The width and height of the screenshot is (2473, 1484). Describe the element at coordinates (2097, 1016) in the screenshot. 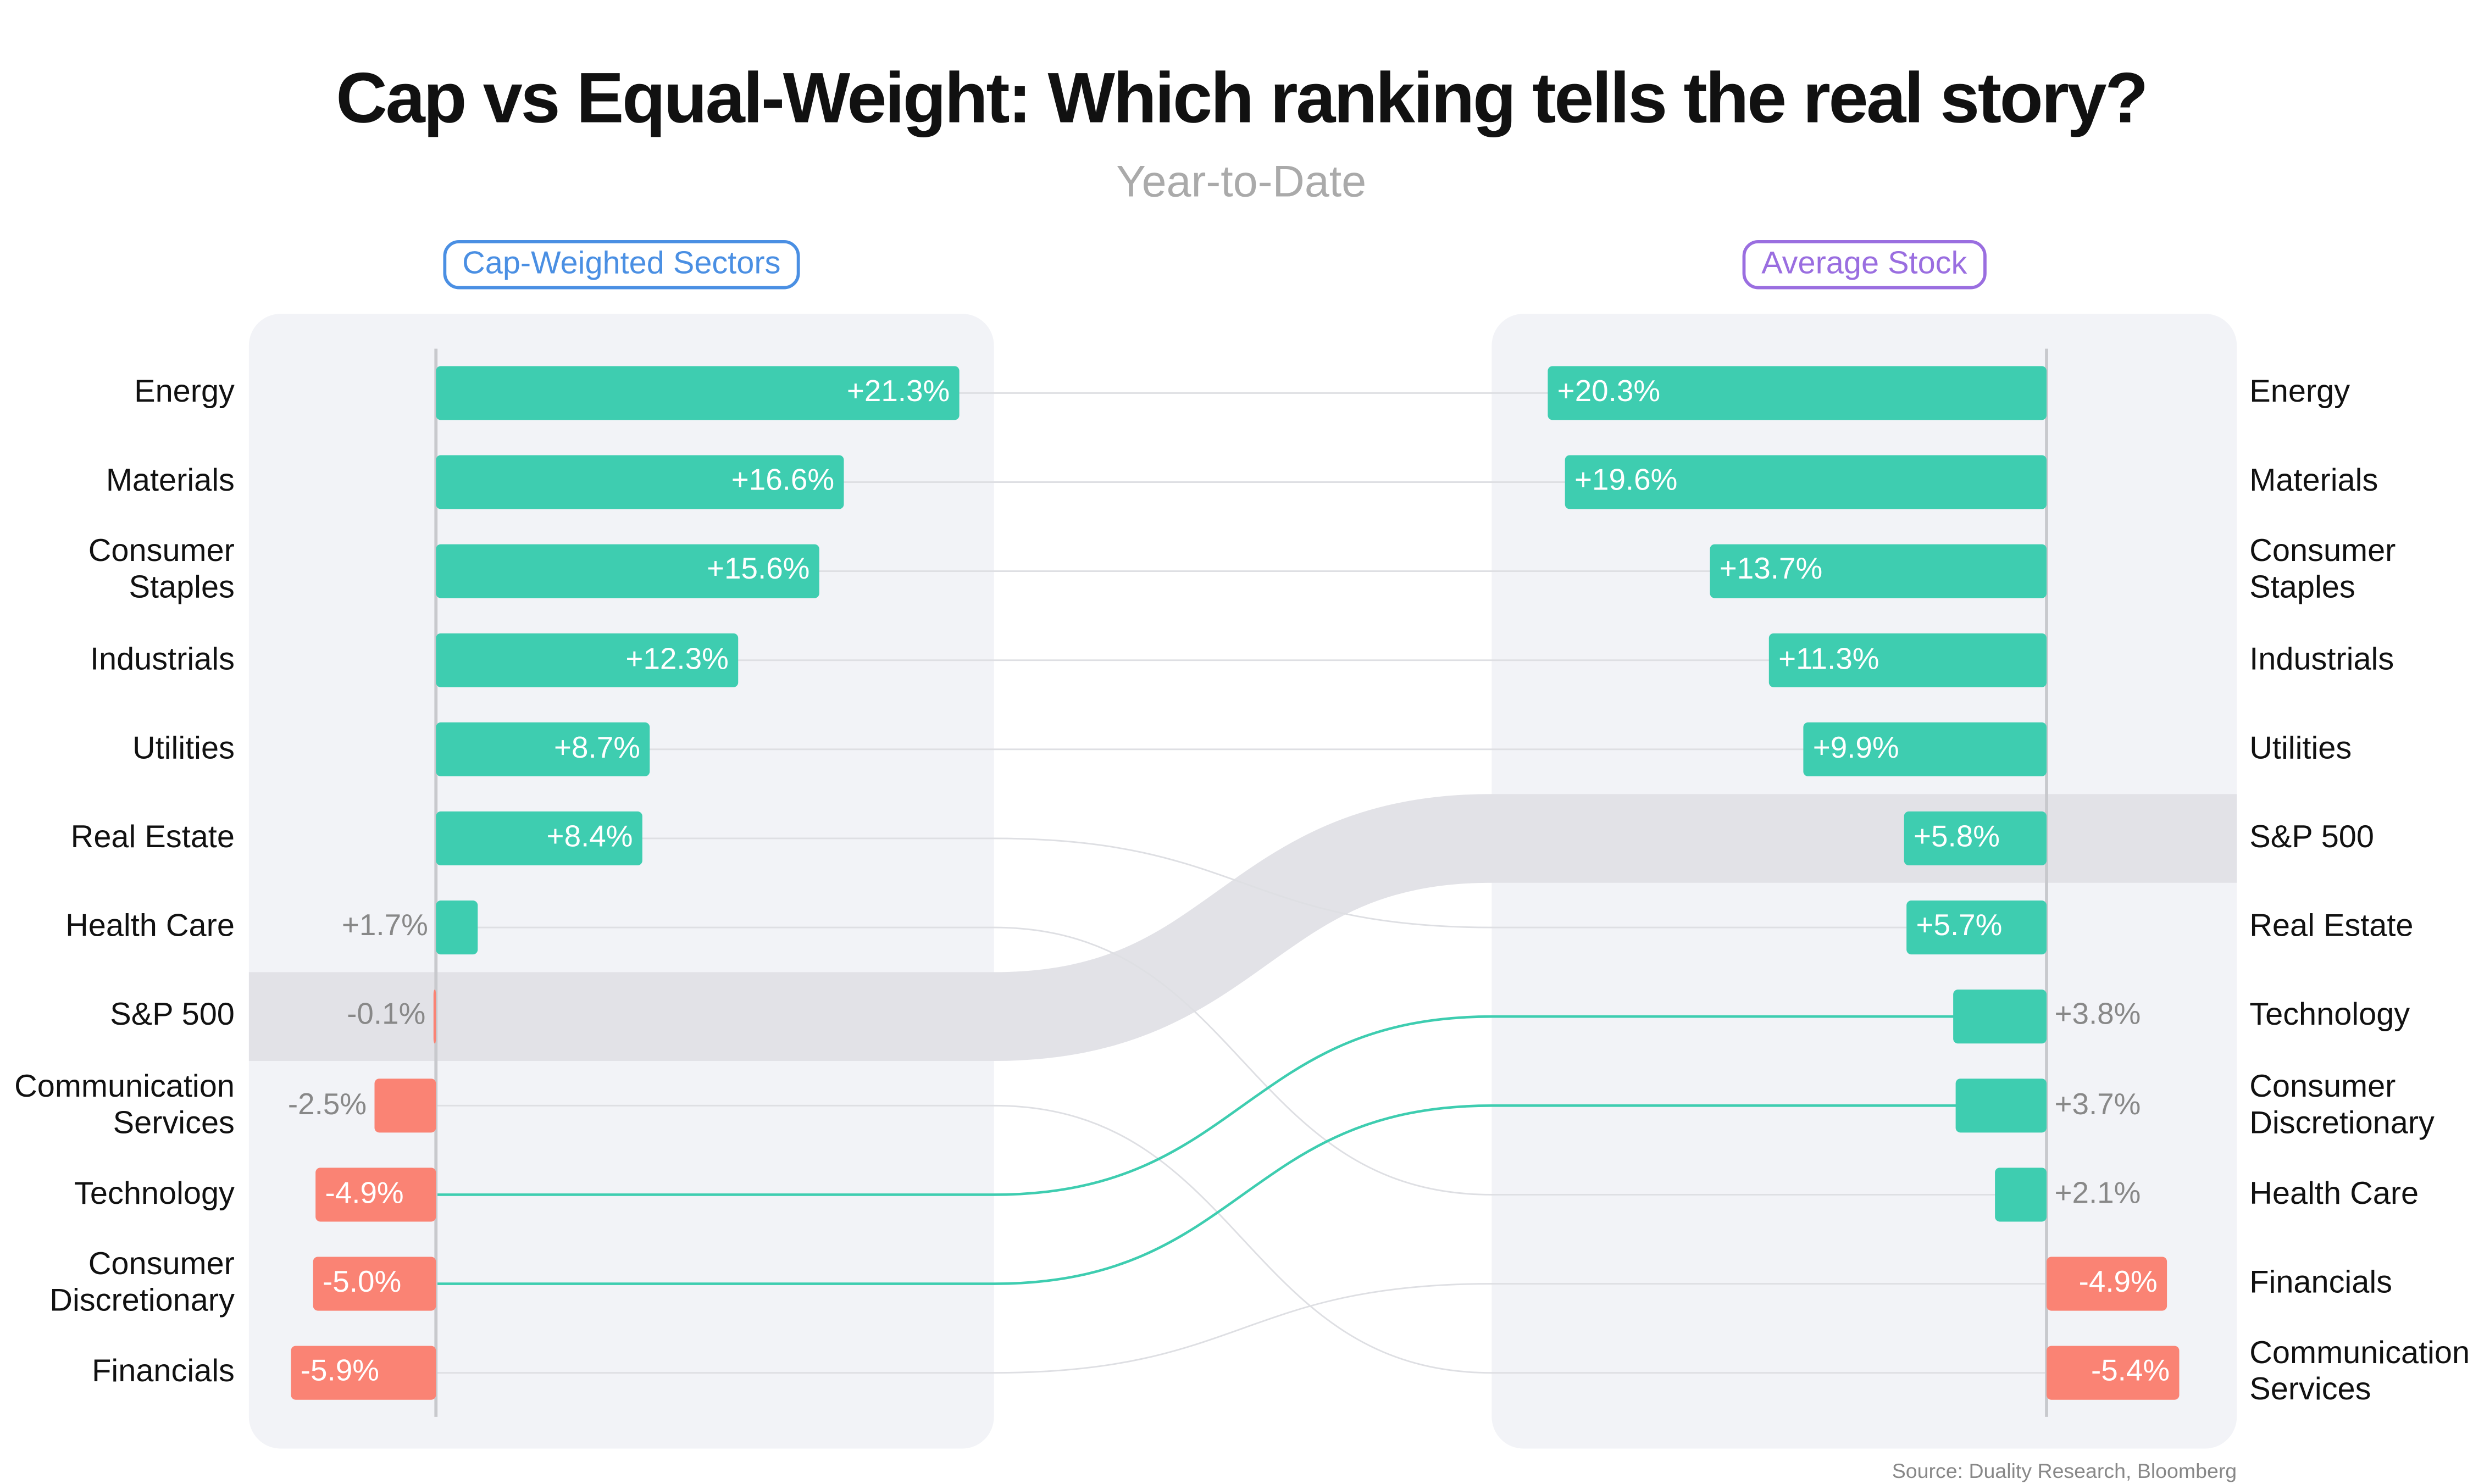

I see `value-label: +3.8%` at that location.